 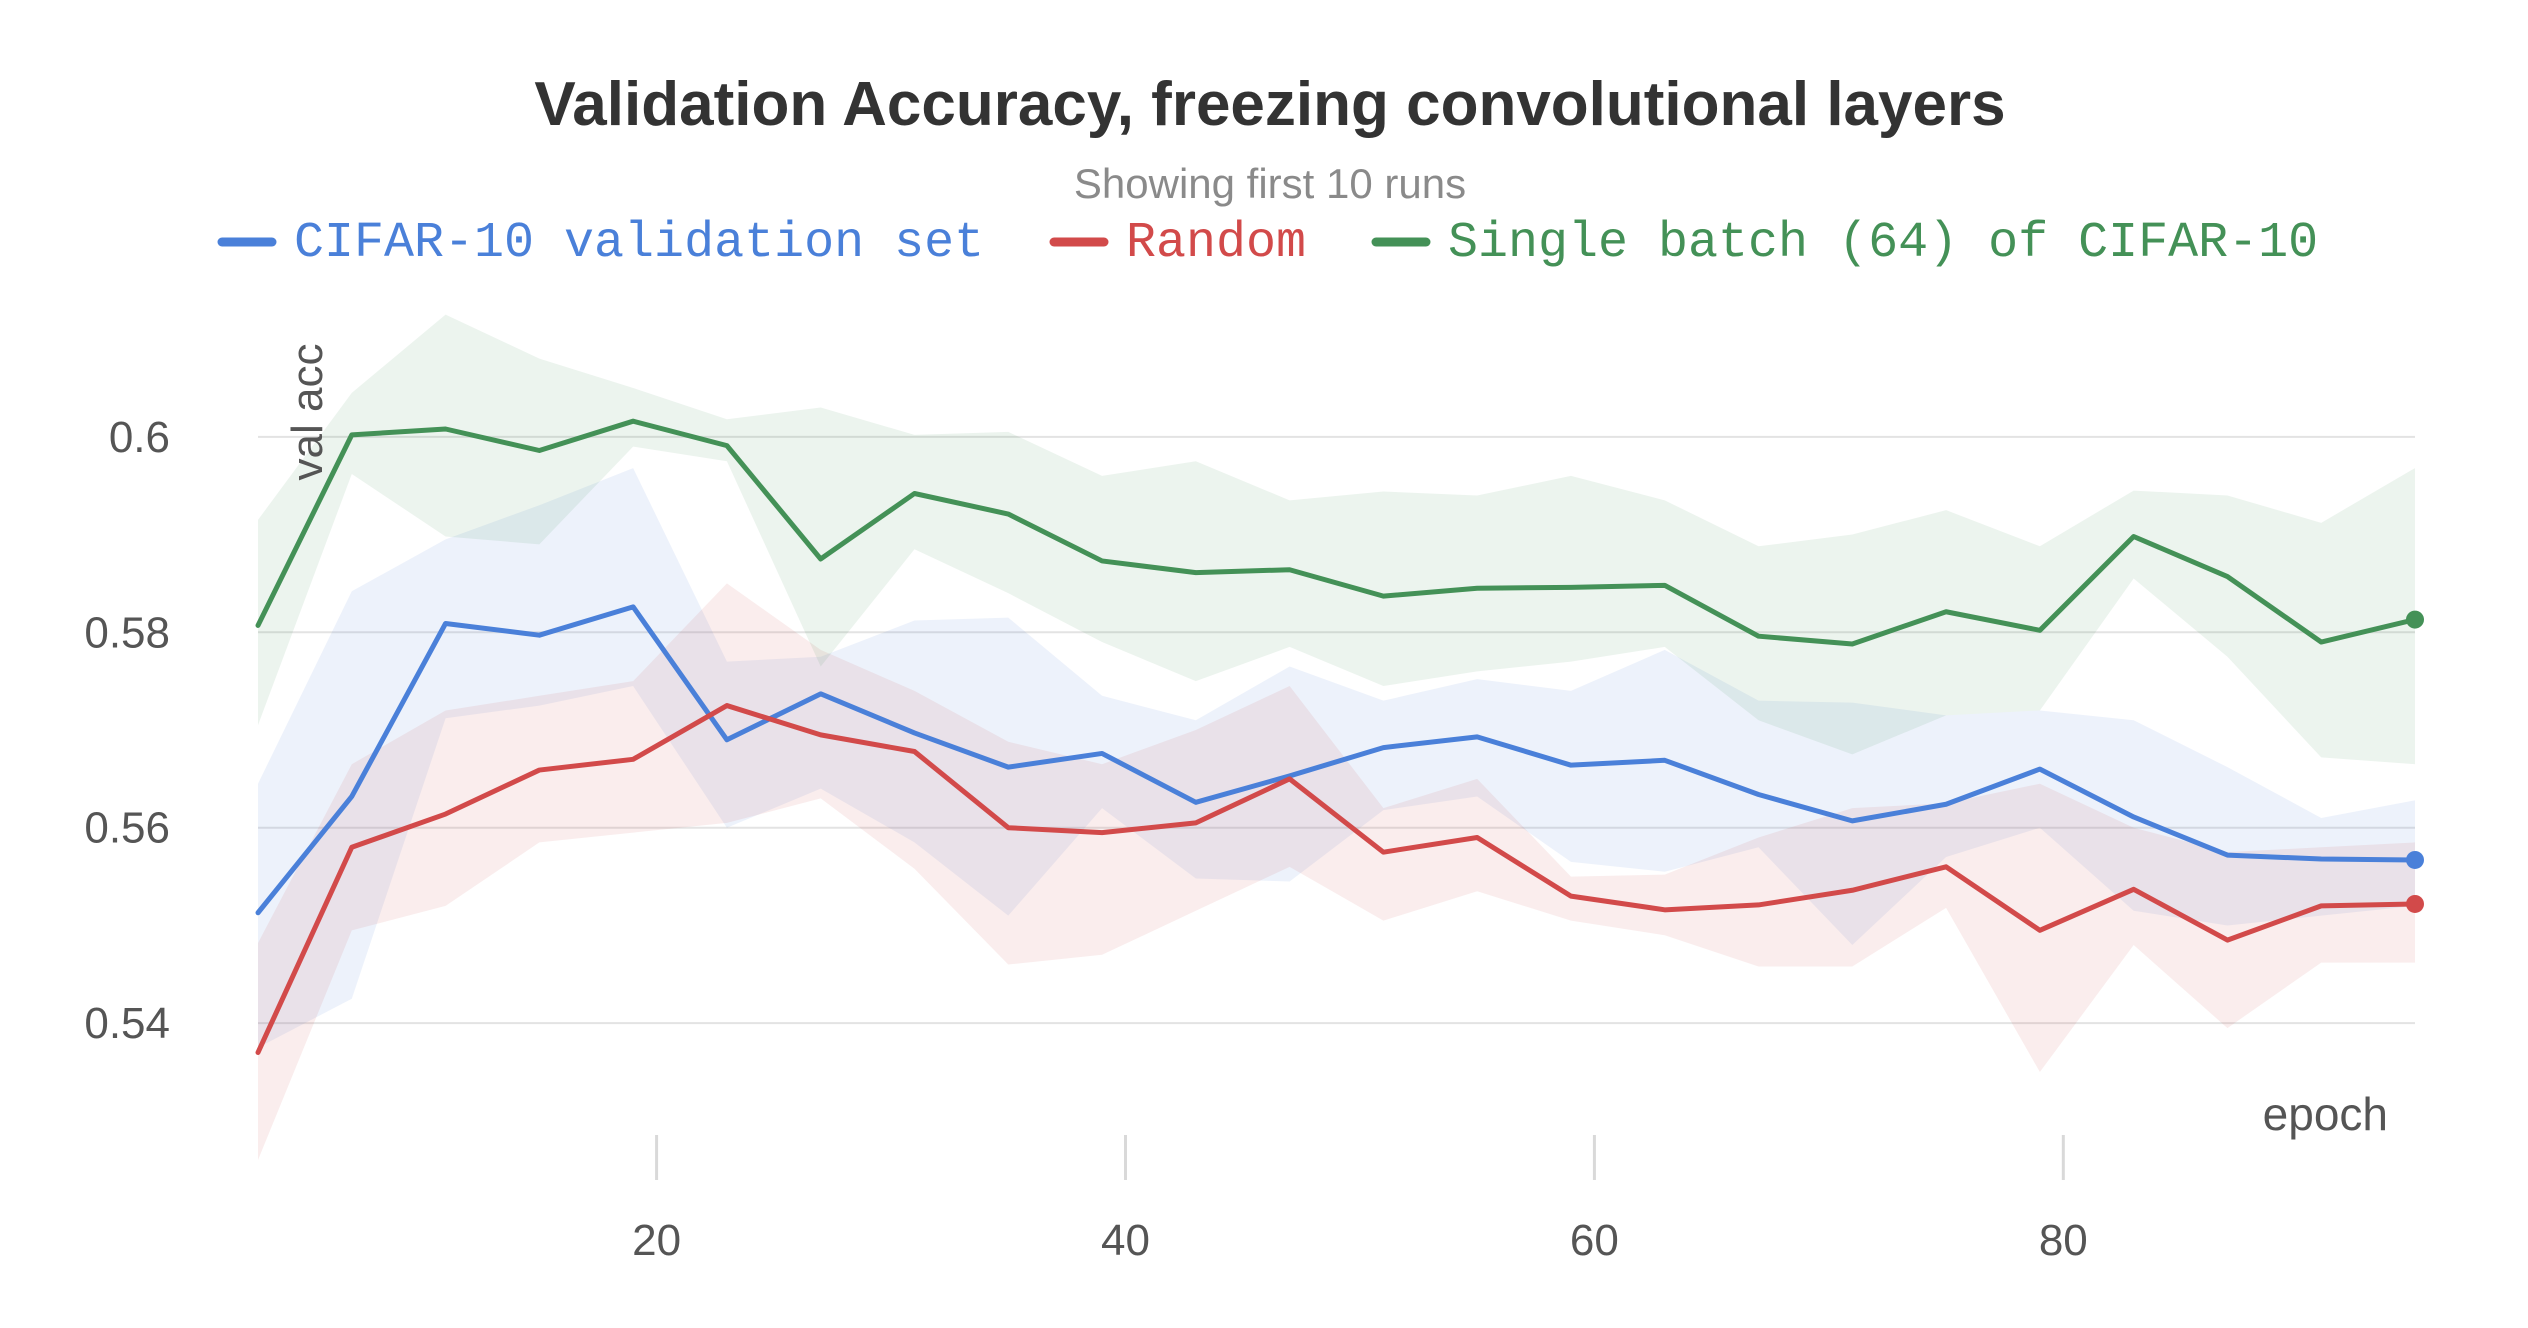 I want to click on legend-item: Single batch (64) of CIFAR-10, so click(x=1844, y=243).